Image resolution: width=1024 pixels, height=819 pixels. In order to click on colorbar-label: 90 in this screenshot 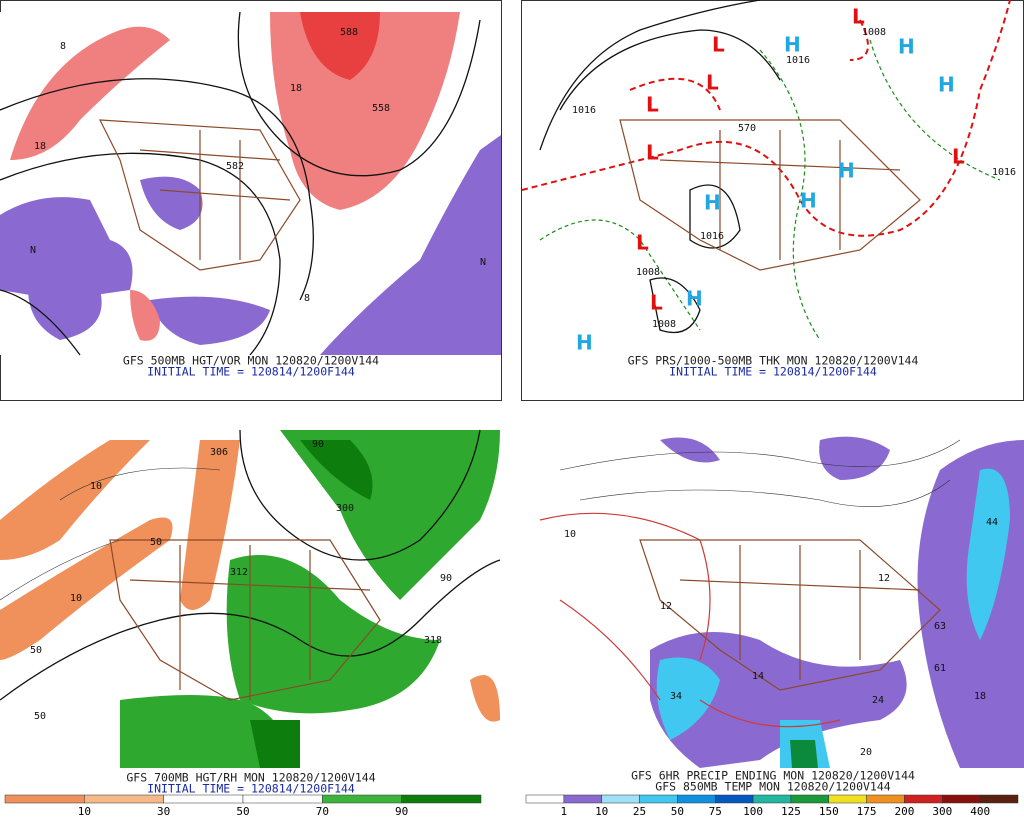, I will do `click(401, 811)`.